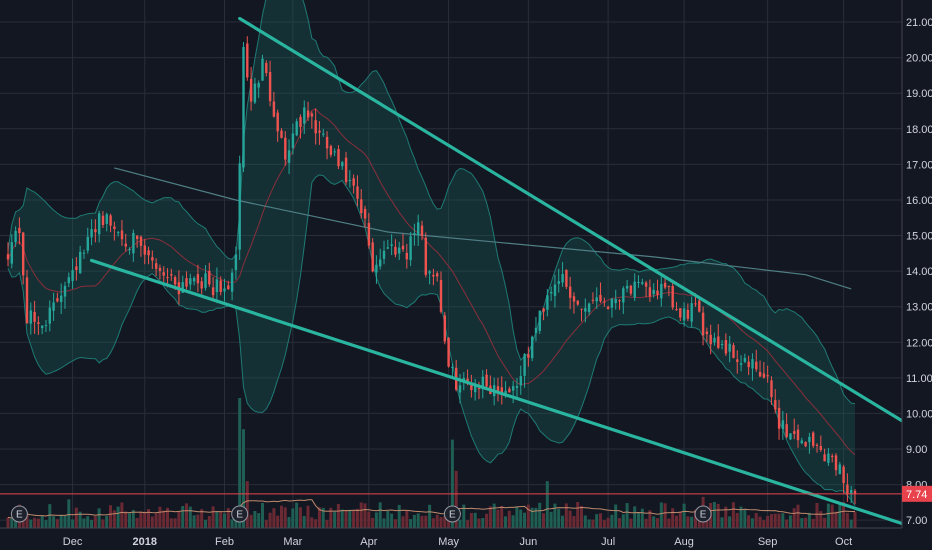  What do you see at coordinates (431, 509) in the screenshot?
I see `volume-moving-average` at bounding box center [431, 509].